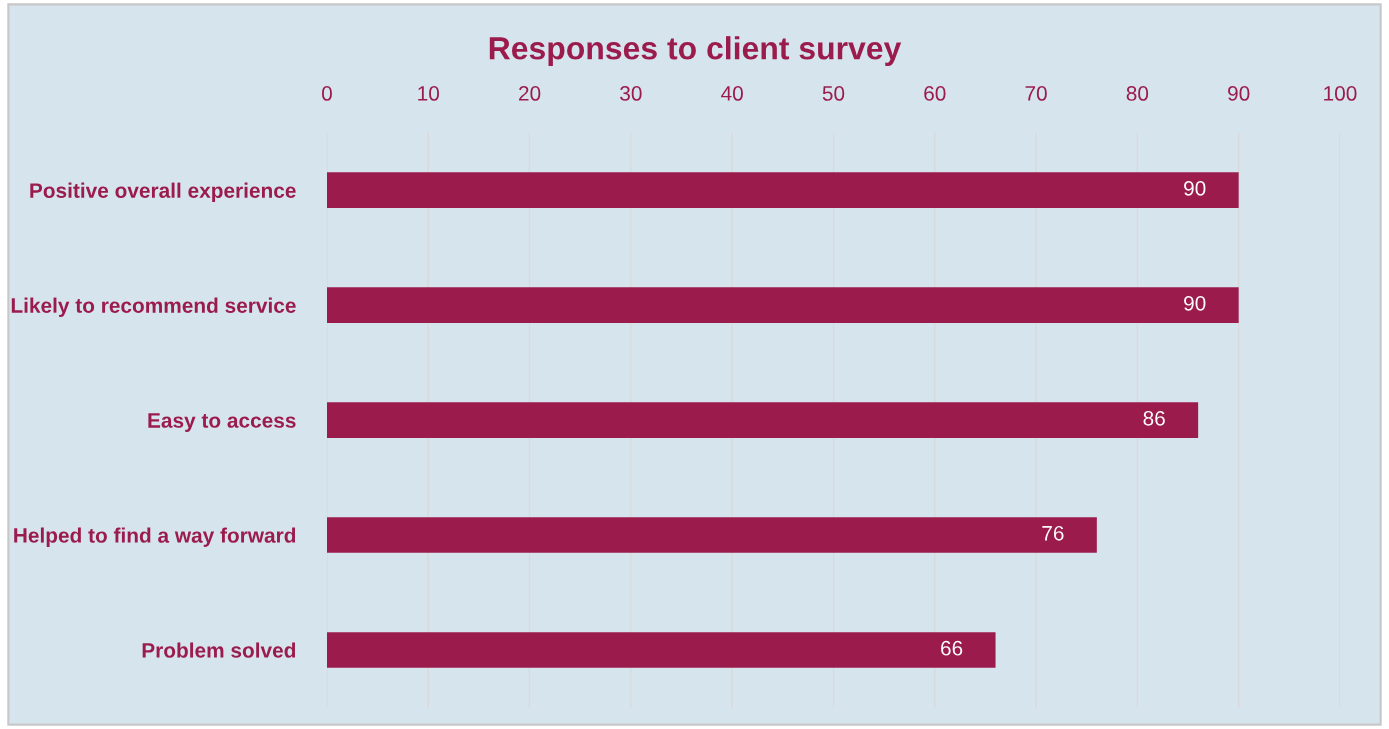  What do you see at coordinates (1036, 93) in the screenshot?
I see `x-tick-label: 70` at bounding box center [1036, 93].